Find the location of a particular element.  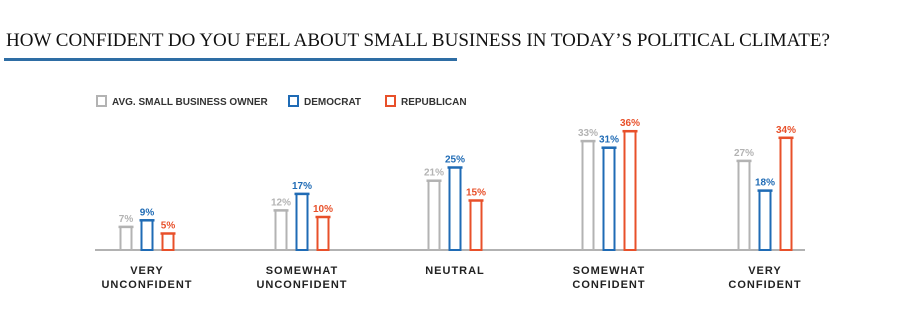

value-label: 10% is located at coordinates (323, 209).